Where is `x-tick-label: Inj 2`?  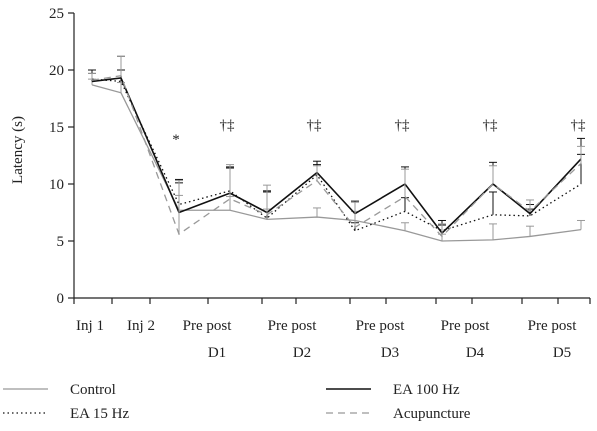 x-tick-label: Inj 2 is located at coordinates (141, 326).